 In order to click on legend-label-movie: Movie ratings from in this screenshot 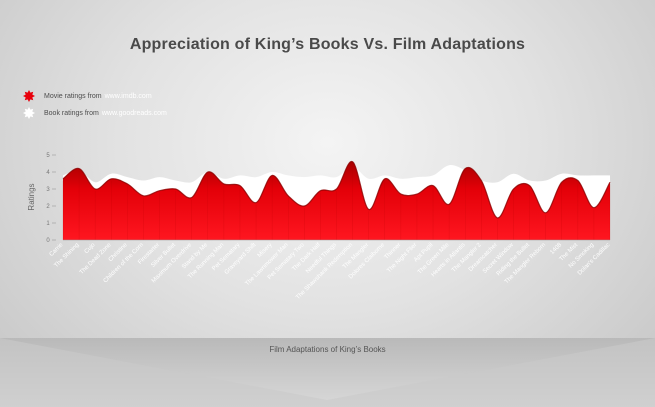, I will do `click(73, 96)`.